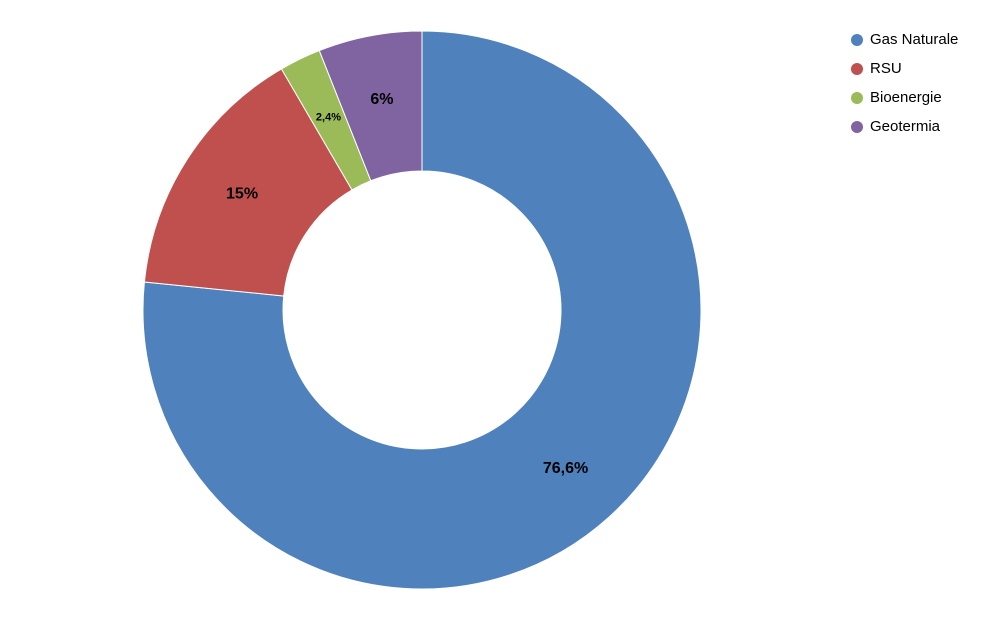 The image size is (999, 620). Describe the element at coordinates (914, 39) in the screenshot. I see `legend-label: Gas Naturale` at that location.